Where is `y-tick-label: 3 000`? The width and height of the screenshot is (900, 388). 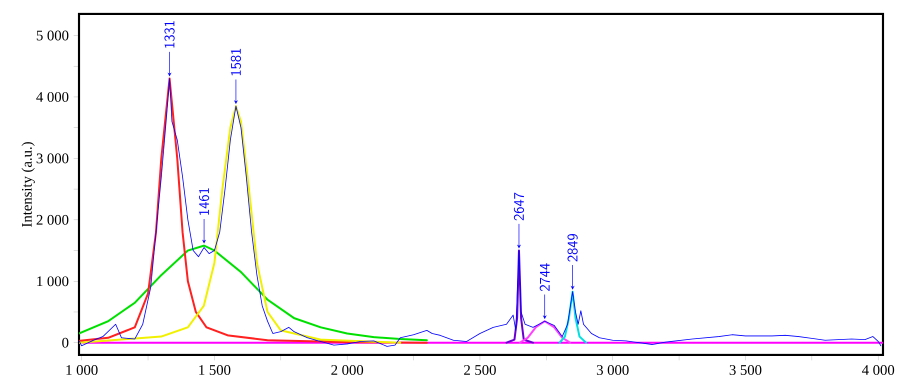
y-tick-label: 3 000 is located at coordinates (52, 158).